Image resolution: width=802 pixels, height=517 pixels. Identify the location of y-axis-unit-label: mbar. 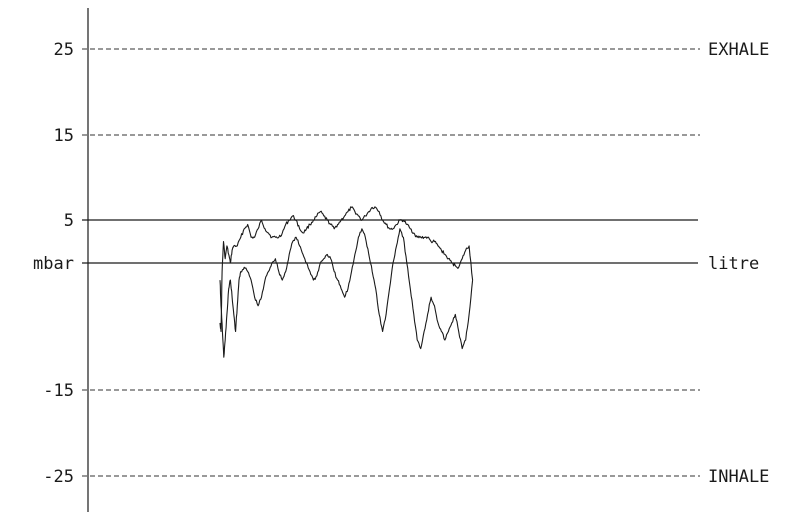
(53, 264).